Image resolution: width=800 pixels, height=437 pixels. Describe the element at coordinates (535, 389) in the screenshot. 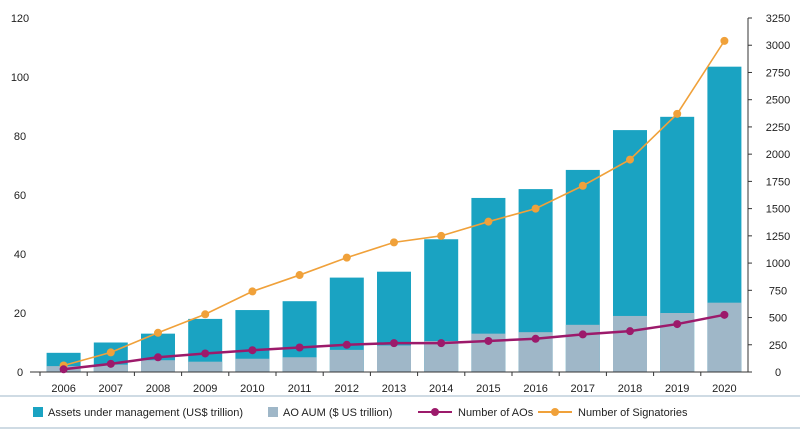

I see `x-tick-label: 2016` at that location.